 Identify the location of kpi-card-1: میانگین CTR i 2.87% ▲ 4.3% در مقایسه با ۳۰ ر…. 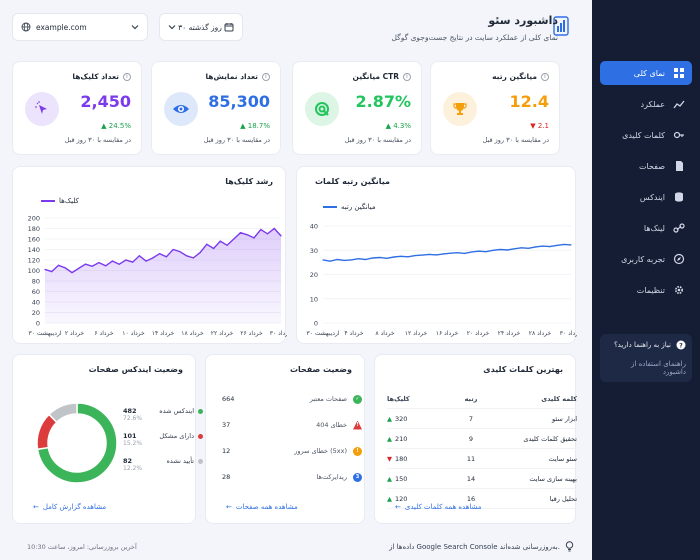
(357, 108).